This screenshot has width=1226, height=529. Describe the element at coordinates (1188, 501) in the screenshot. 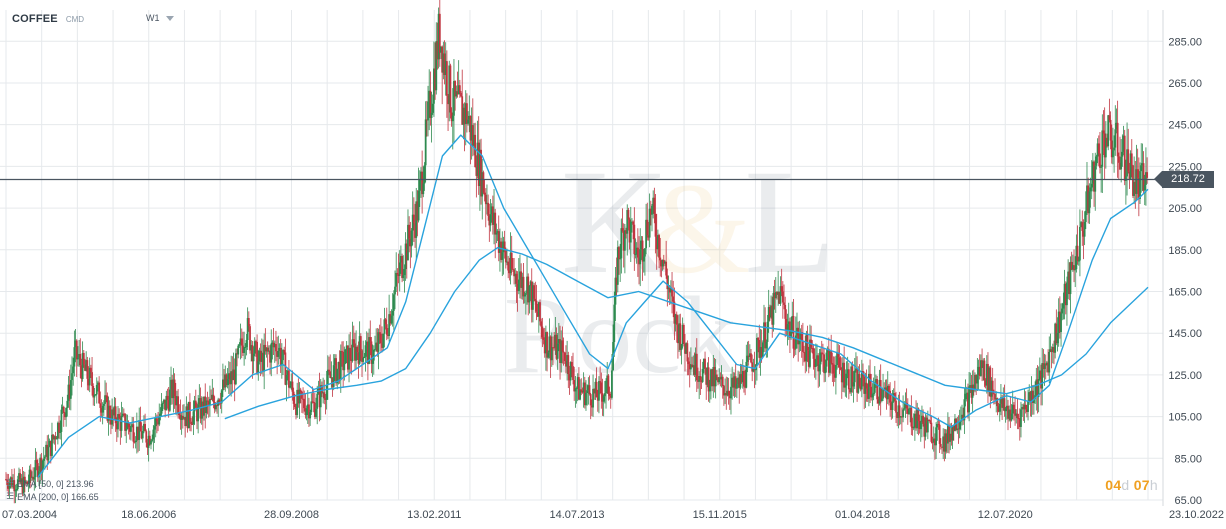

I see `y-tick-label: 65.00` at that location.